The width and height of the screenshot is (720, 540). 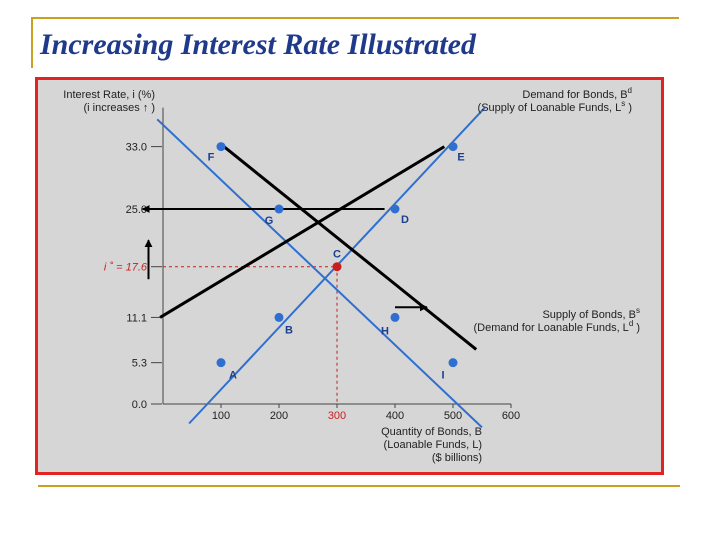 I want to click on points-layer, so click(x=337, y=255).